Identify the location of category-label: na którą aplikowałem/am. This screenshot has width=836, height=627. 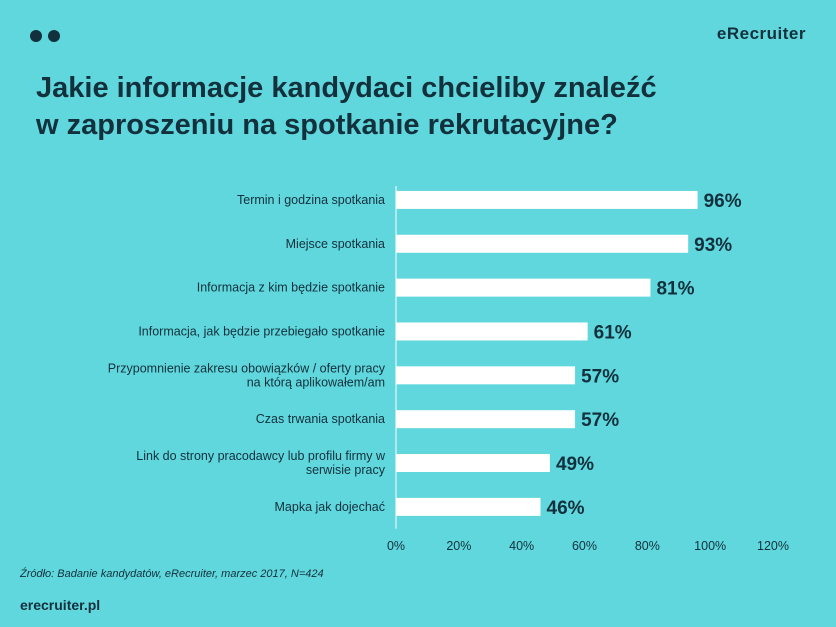
(316, 382).